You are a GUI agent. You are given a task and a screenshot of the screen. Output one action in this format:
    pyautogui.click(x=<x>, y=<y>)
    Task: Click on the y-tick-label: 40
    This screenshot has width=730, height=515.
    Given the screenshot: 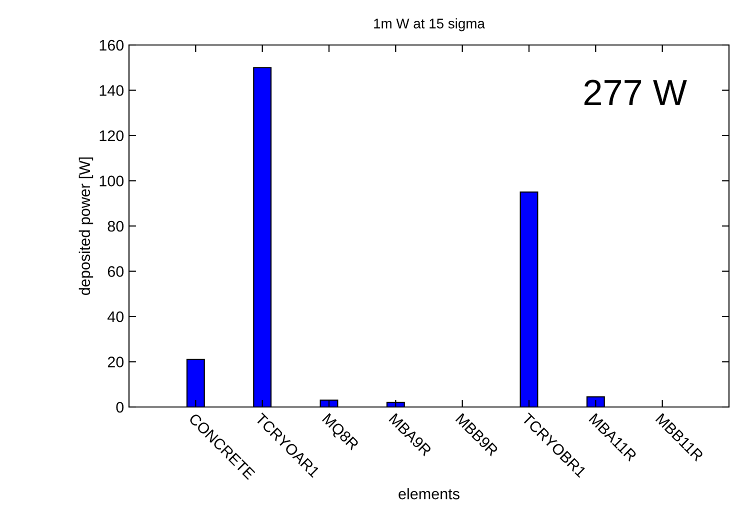 What is the action you would take?
    pyautogui.click(x=116, y=316)
    